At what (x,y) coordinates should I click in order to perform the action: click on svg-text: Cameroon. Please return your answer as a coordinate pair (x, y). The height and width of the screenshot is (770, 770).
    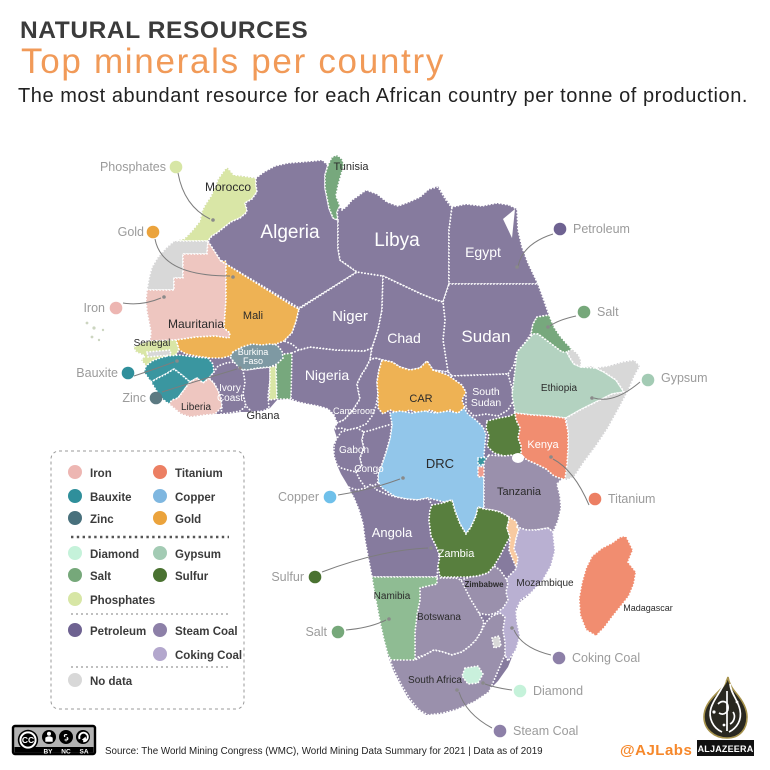
    Looking at the image, I should click on (354, 411).